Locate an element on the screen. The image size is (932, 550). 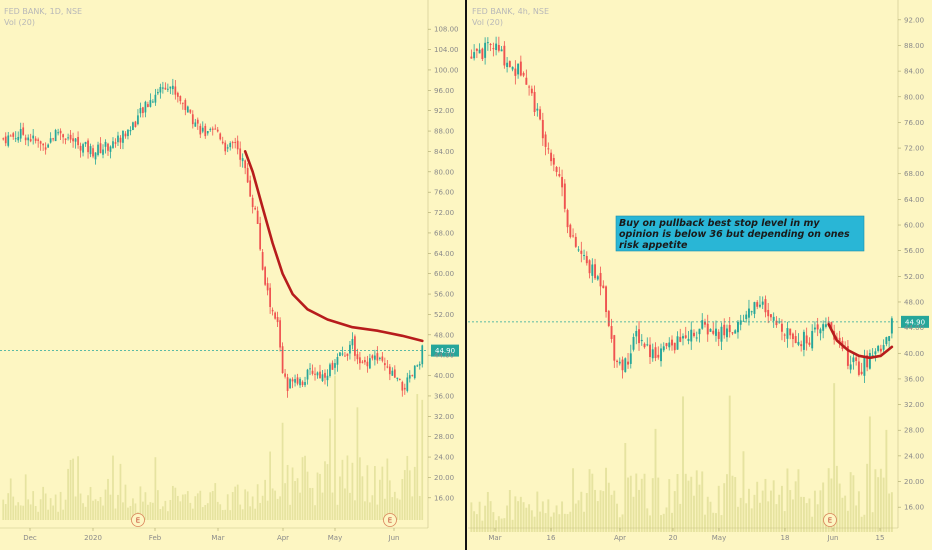
y-tick-label: 48.00 is located at coordinates (444, 335).